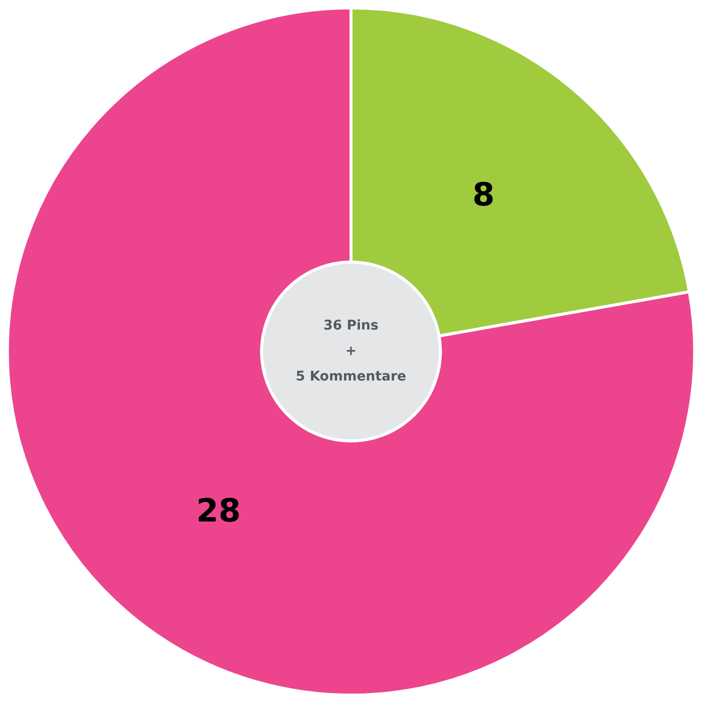  What do you see at coordinates (483, 194) in the screenshot?
I see `data-label: 8` at bounding box center [483, 194].